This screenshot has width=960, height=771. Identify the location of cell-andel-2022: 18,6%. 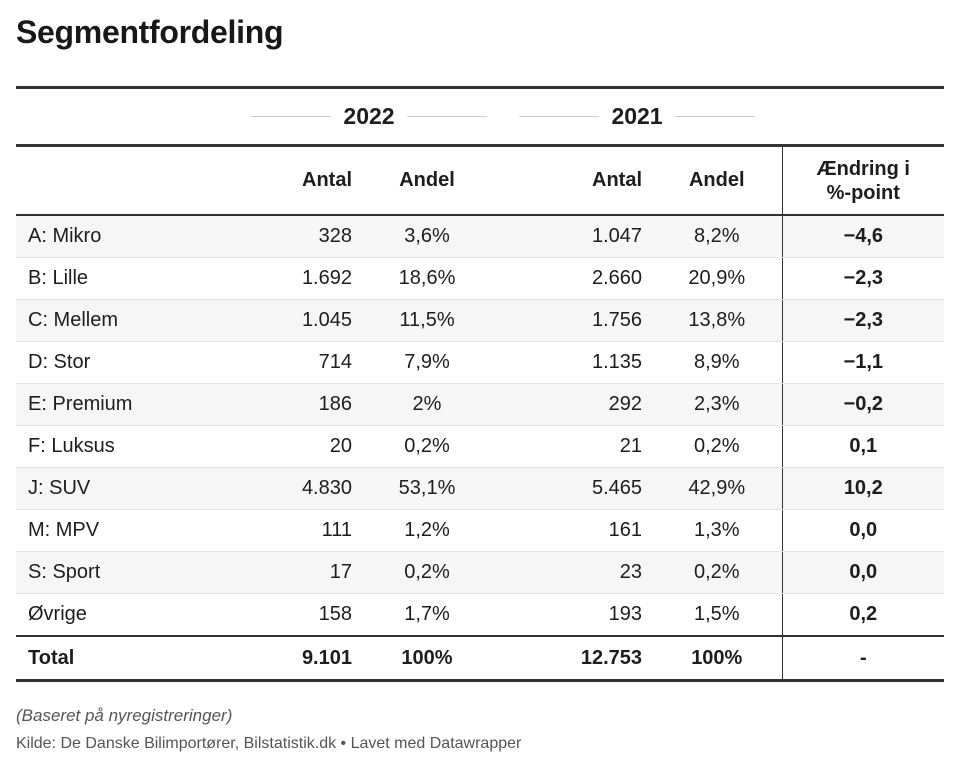
(427, 278).